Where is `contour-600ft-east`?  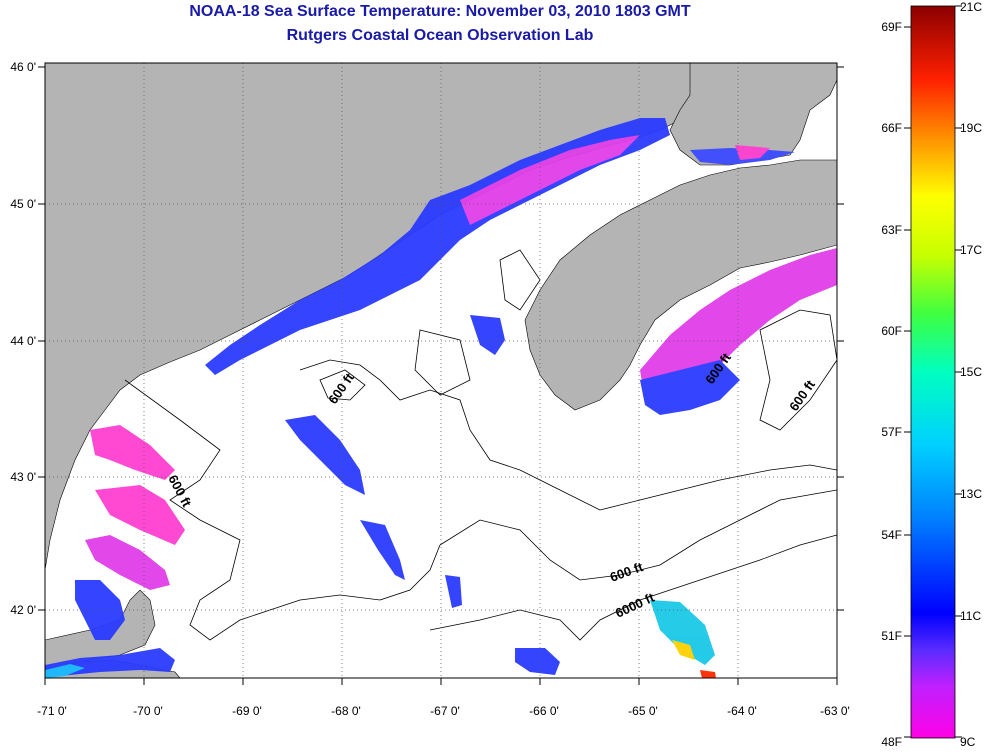
contour-600ft-east is located at coordinates (638, 535).